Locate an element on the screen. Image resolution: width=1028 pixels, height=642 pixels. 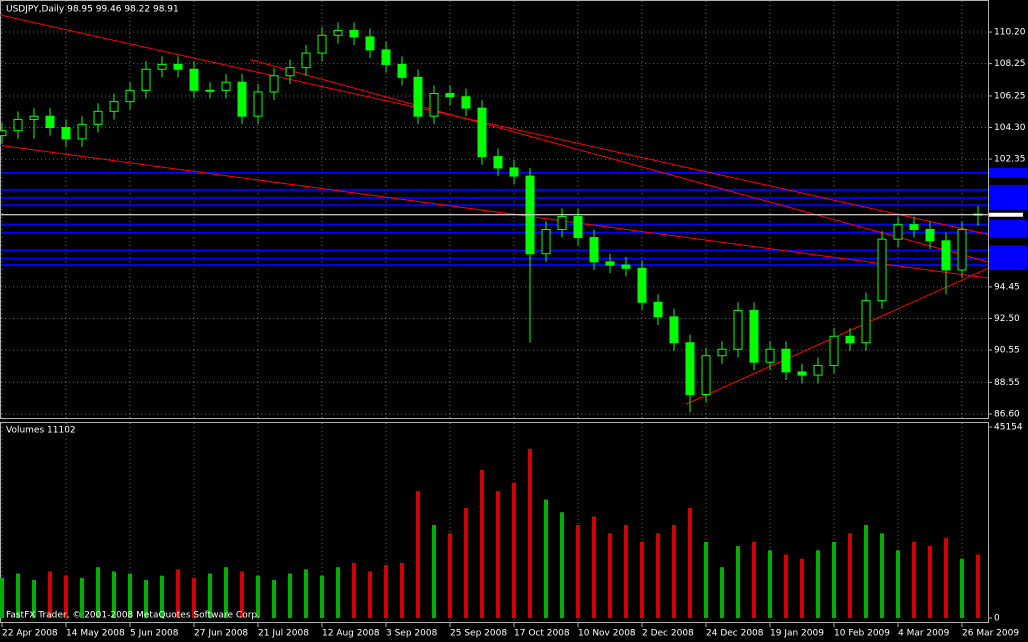
y-tick-label: 88.55 is located at coordinates (1007, 383).